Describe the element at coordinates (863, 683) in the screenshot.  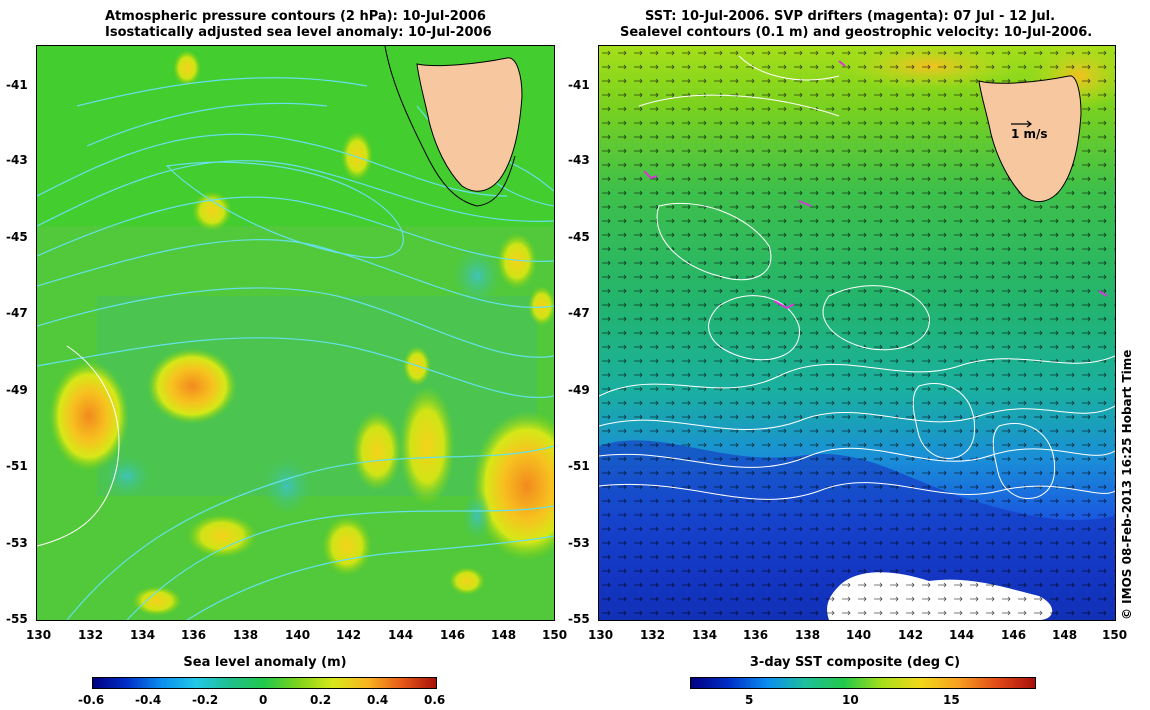
I see `sst-colorbar` at that location.